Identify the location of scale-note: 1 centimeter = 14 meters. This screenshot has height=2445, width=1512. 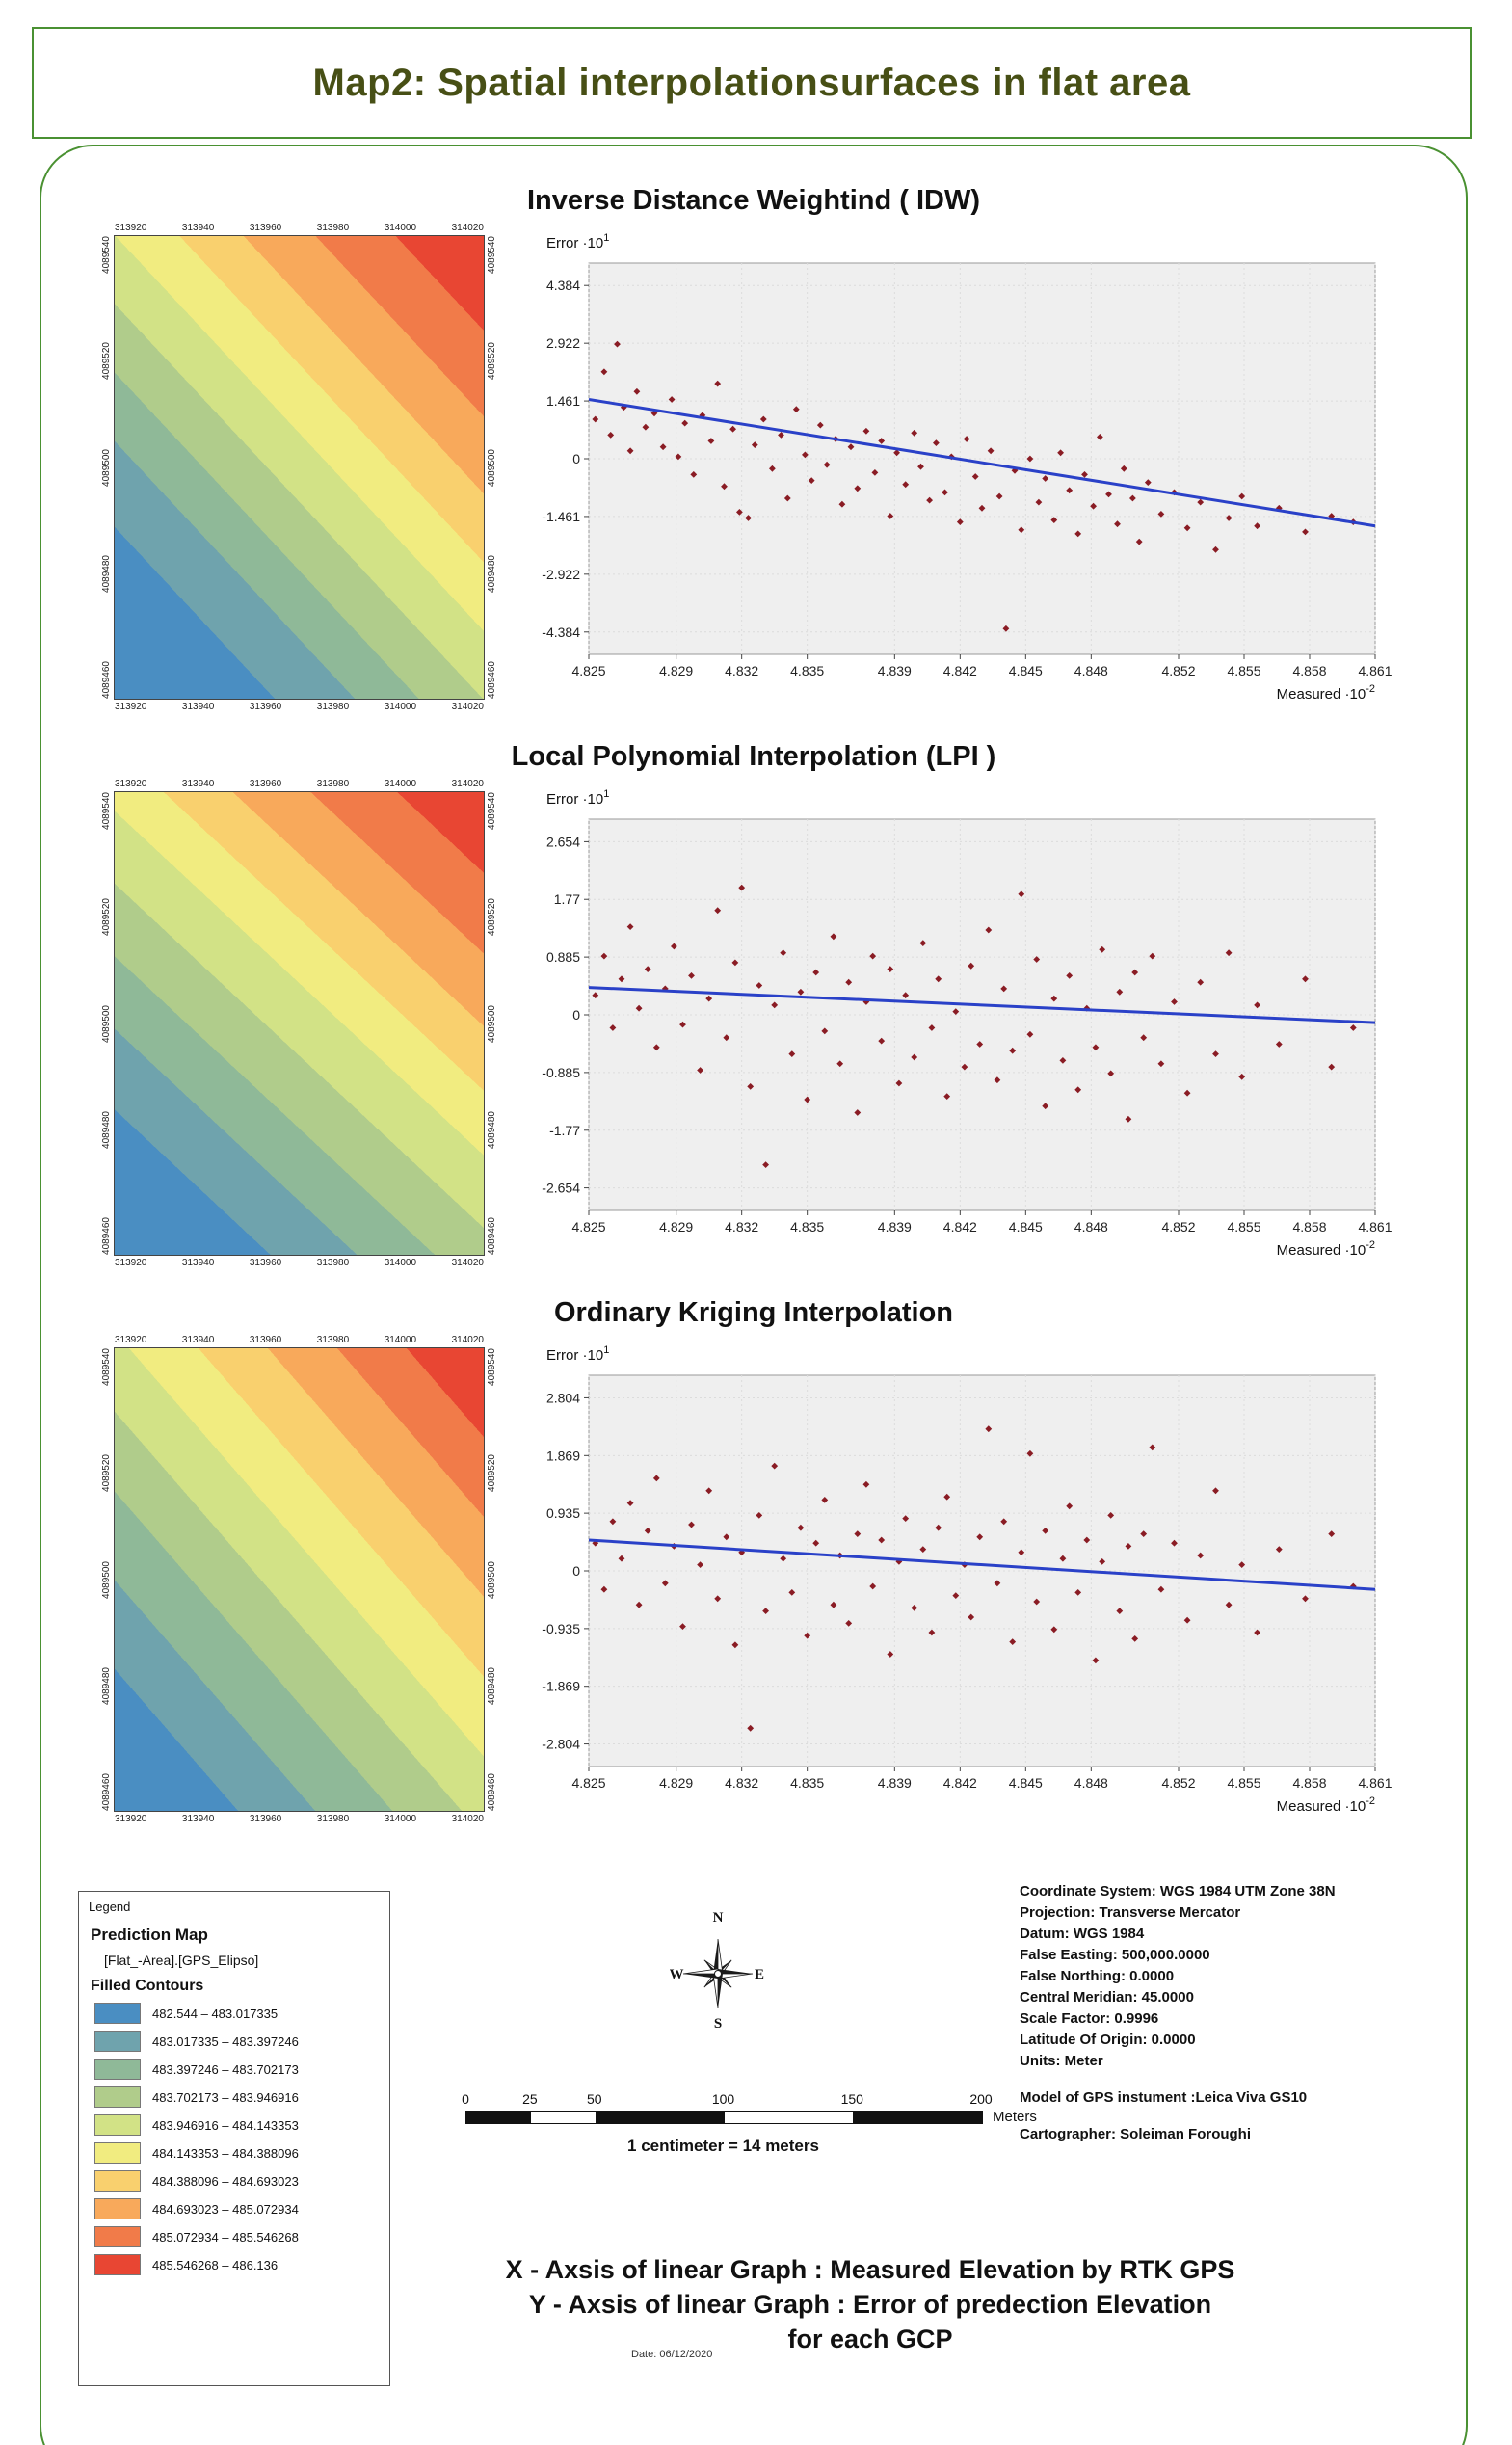
(723, 2146).